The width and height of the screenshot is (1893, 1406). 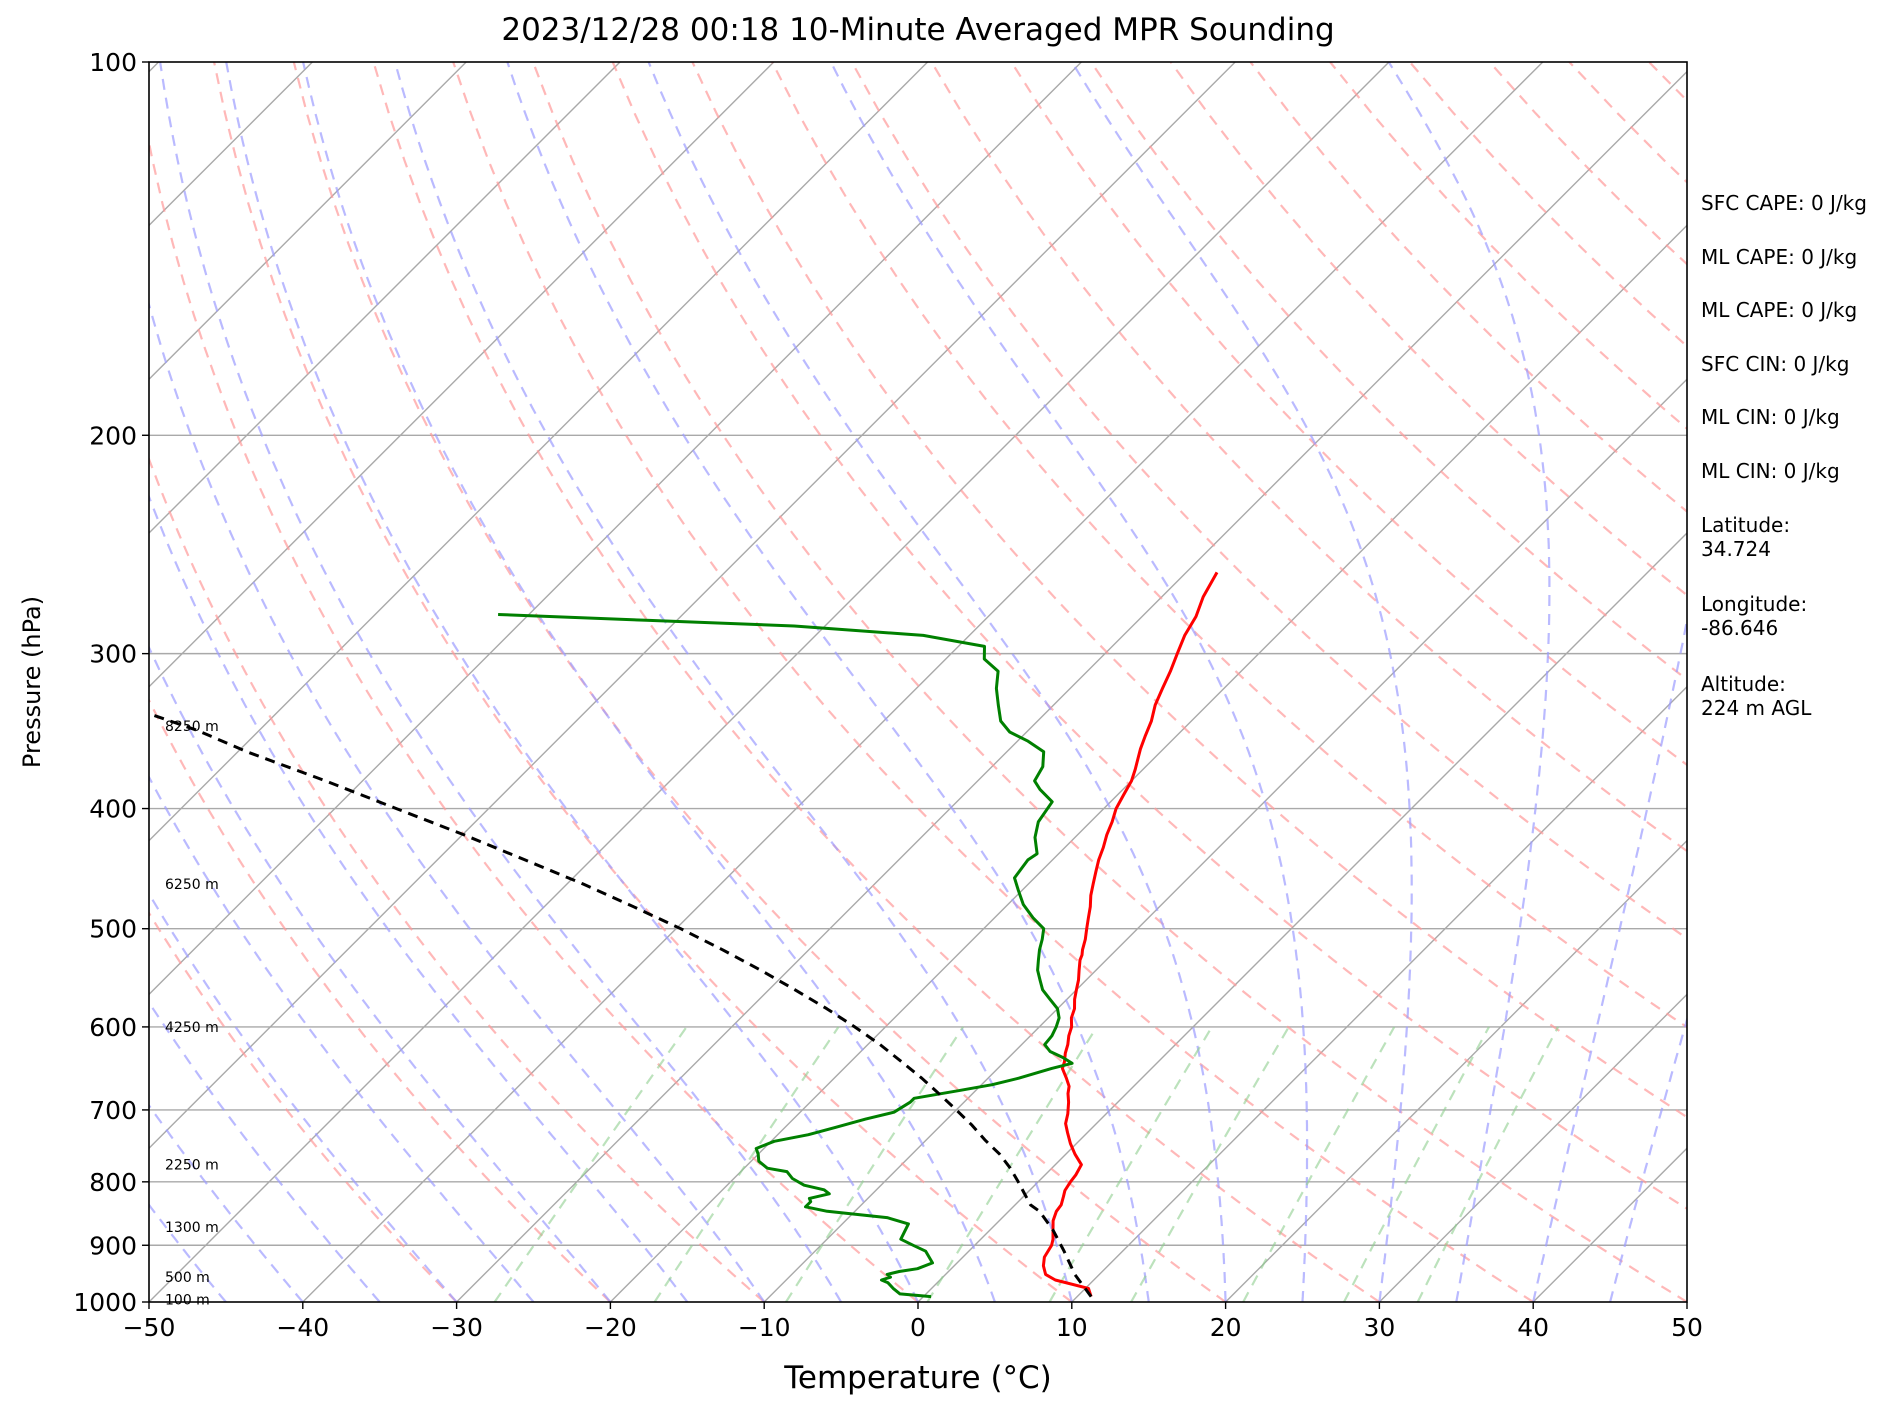 I want to click on x-axis-ticks: −50 −40 −30 −20 −10 0 10 20 30 40 50, so click(x=913, y=1322).